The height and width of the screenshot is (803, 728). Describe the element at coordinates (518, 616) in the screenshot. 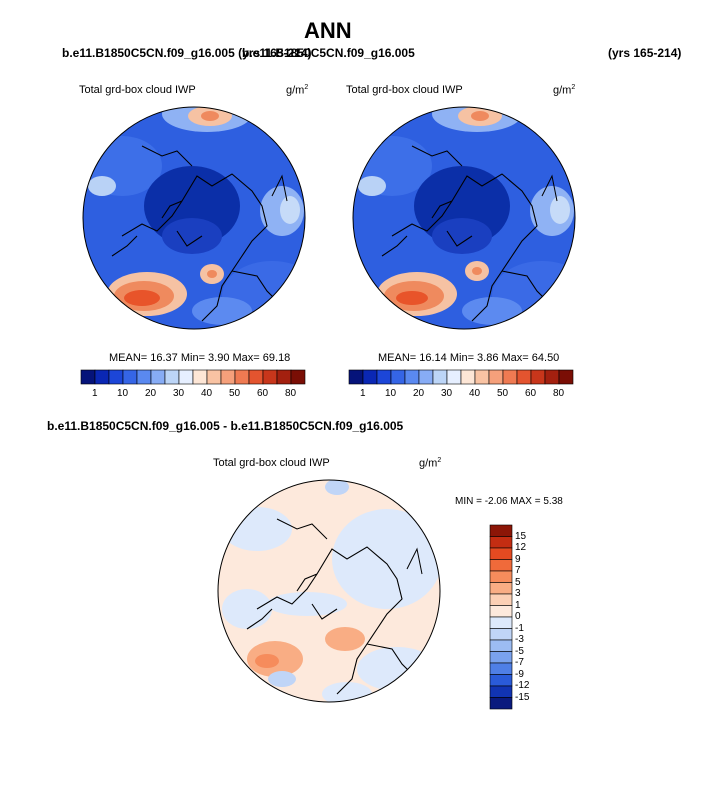

I see `colorbar-tick-label: 0` at that location.